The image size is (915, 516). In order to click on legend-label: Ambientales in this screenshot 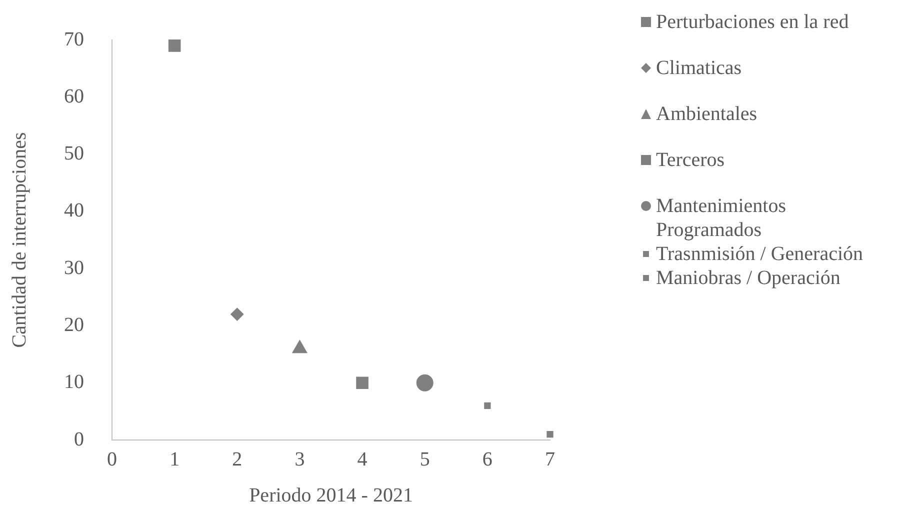, I will do `click(707, 114)`.